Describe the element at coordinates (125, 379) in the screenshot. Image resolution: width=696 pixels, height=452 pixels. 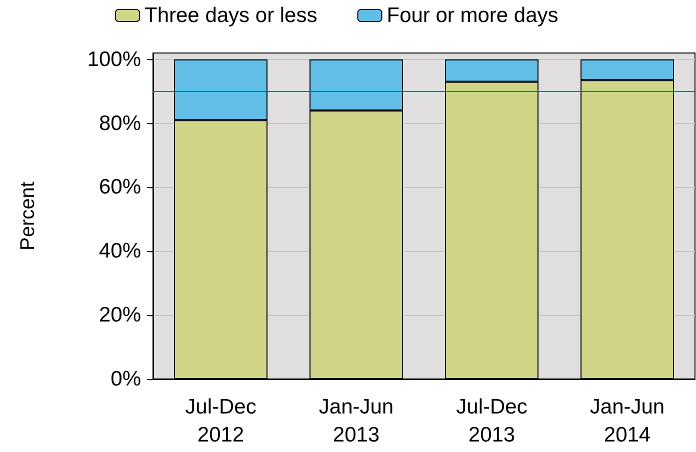
I see `y-tick-label: 0%` at that location.